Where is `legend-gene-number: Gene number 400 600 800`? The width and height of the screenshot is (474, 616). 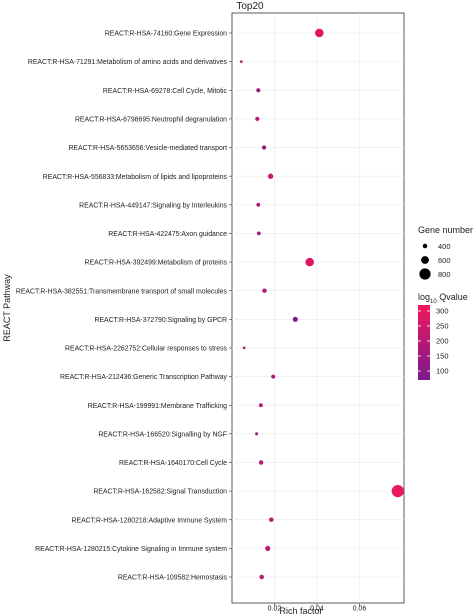
legend-gene-number: Gene number 400 600 800 is located at coordinates (445, 252).